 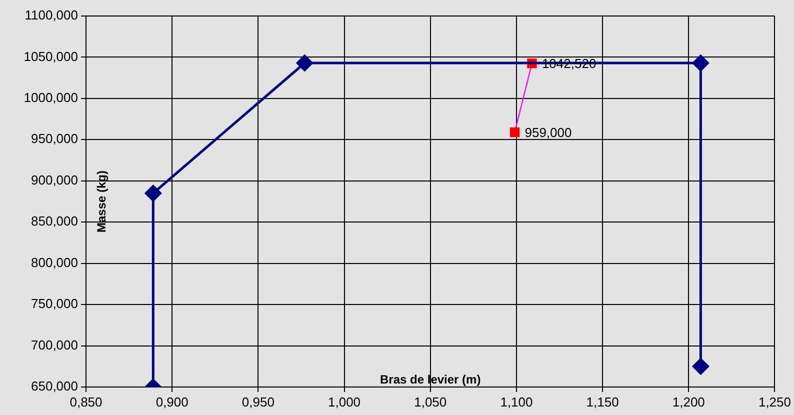 I want to click on y-tick-label: 850,000, so click(x=54, y=221).